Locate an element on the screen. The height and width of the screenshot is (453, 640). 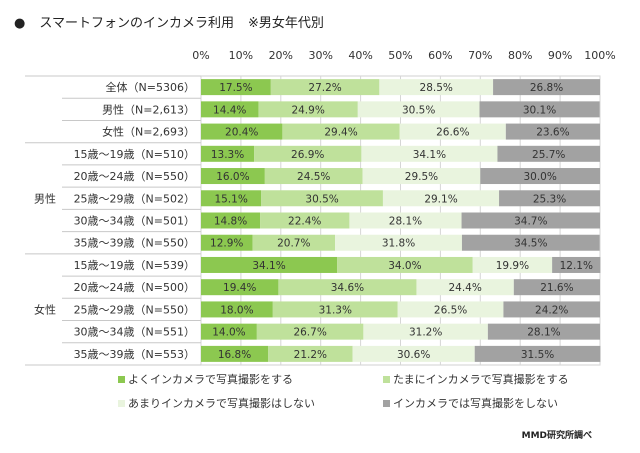
data-label: 24.4% is located at coordinates (464, 288).